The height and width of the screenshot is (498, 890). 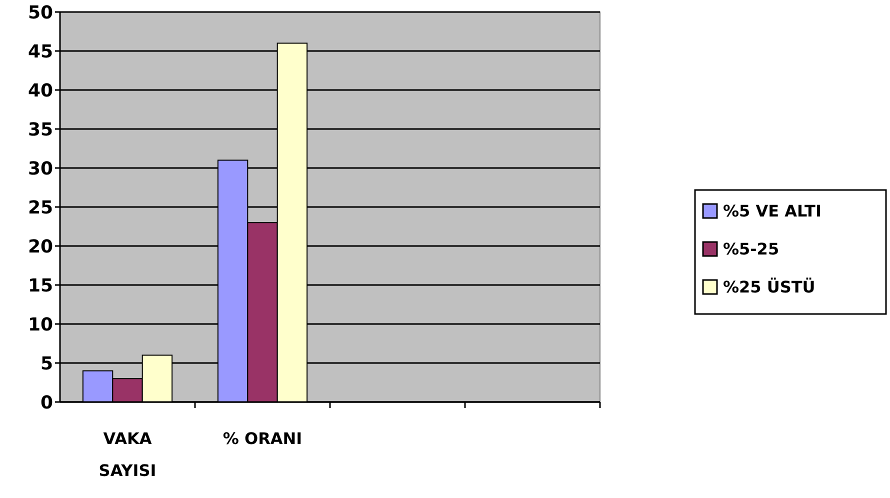 What do you see at coordinates (40, 207) in the screenshot?
I see `y-tick-label: 25` at bounding box center [40, 207].